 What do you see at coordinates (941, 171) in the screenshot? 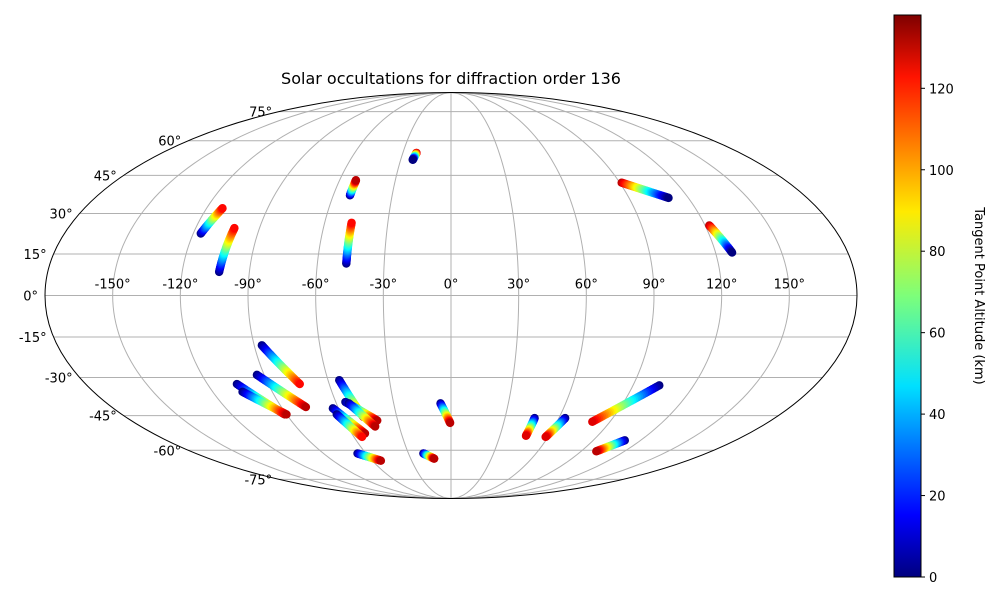
I see `colorbar-tick-label: 100` at bounding box center [941, 171].